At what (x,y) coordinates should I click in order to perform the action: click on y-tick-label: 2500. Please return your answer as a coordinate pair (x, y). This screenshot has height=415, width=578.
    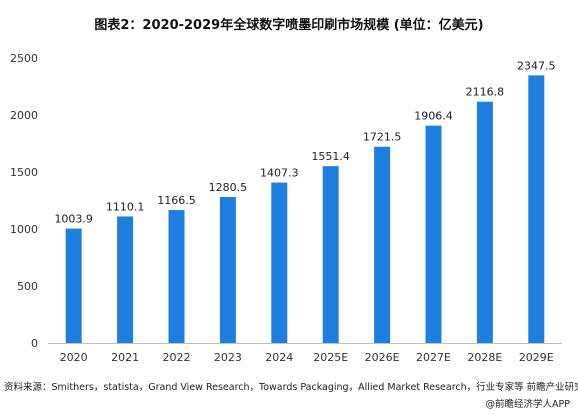
    Looking at the image, I should click on (24, 58).